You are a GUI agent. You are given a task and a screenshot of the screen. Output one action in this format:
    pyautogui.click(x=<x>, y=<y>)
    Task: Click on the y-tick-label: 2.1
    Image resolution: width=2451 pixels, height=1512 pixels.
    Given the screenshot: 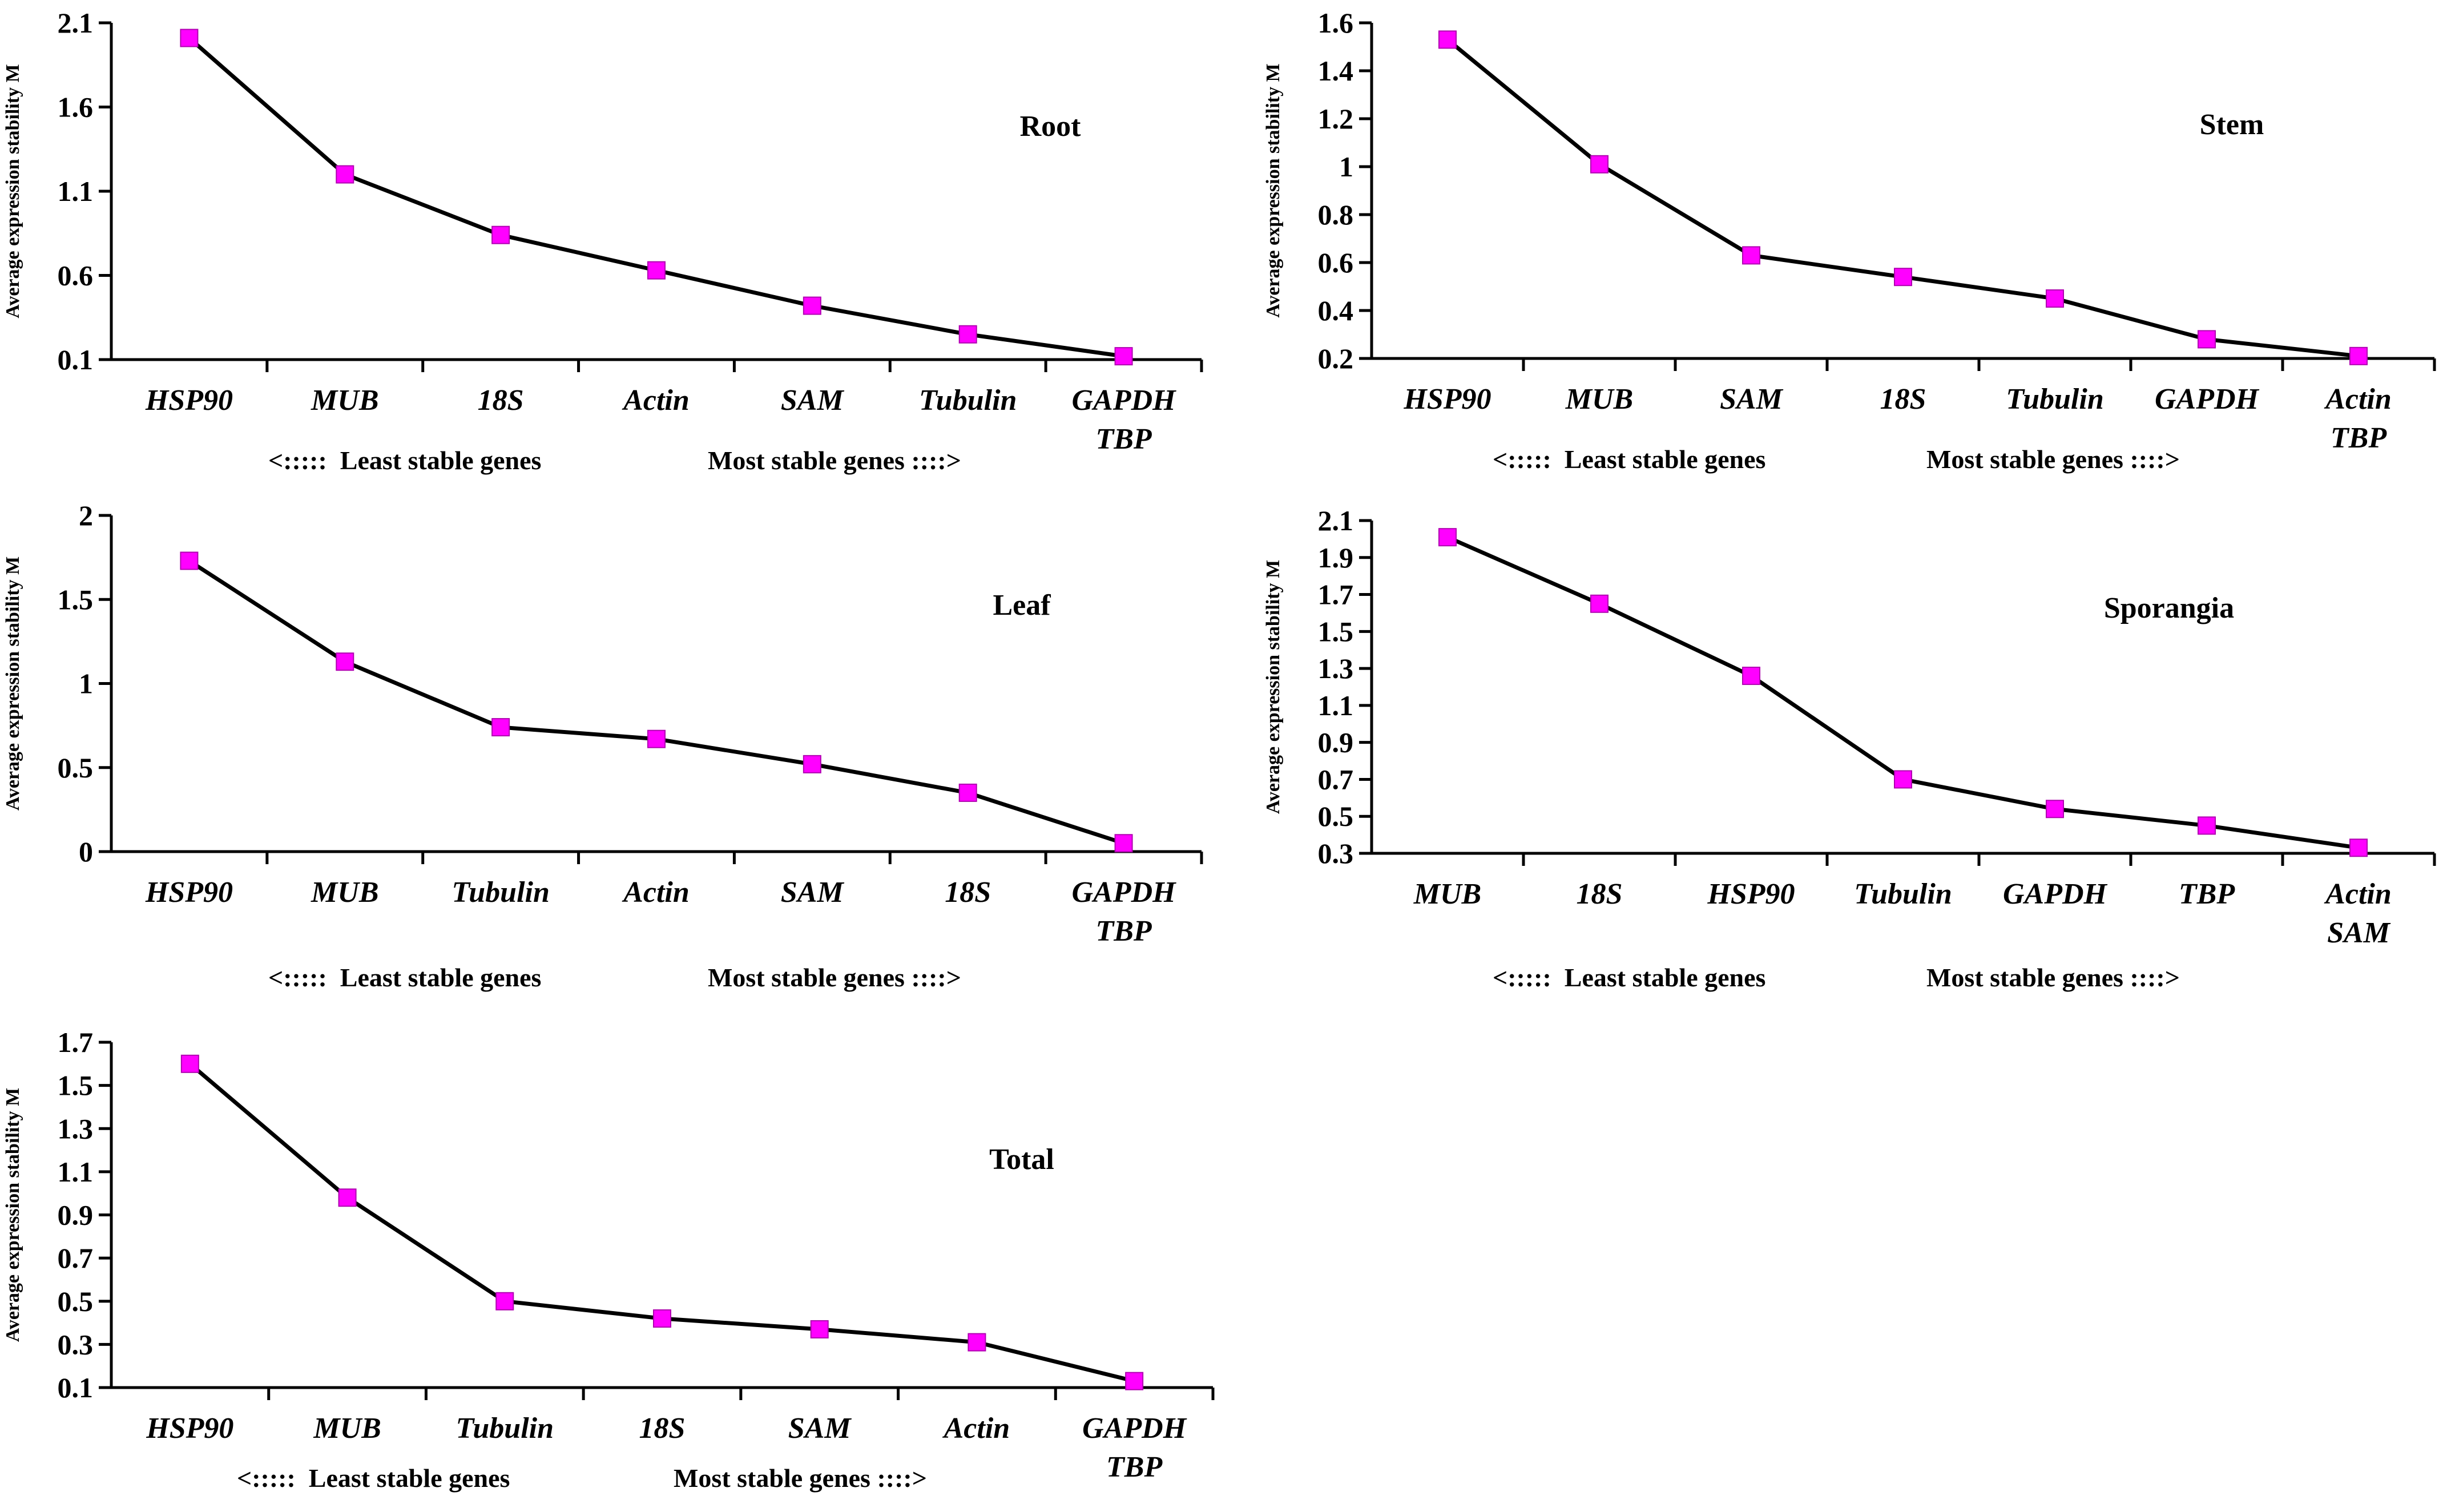 What is the action you would take?
    pyautogui.click(x=1336, y=521)
    